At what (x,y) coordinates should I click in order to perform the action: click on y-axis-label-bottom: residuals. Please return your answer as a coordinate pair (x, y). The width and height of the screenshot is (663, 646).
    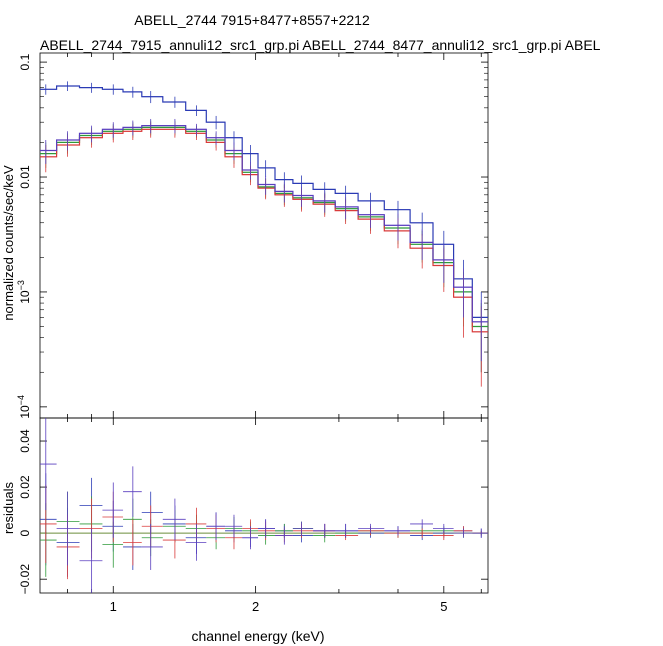
    Looking at the image, I should click on (8, 507).